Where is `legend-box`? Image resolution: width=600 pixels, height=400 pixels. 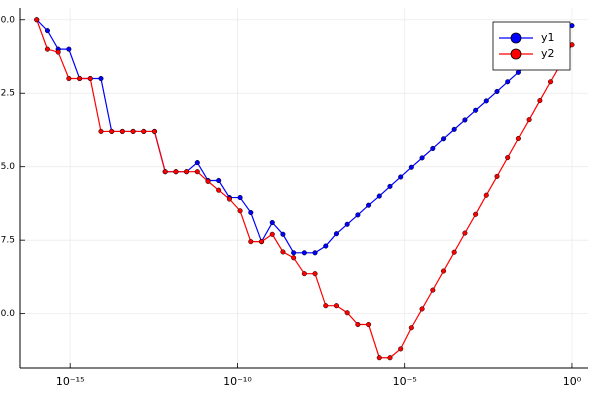
legend-box is located at coordinates (531, 46).